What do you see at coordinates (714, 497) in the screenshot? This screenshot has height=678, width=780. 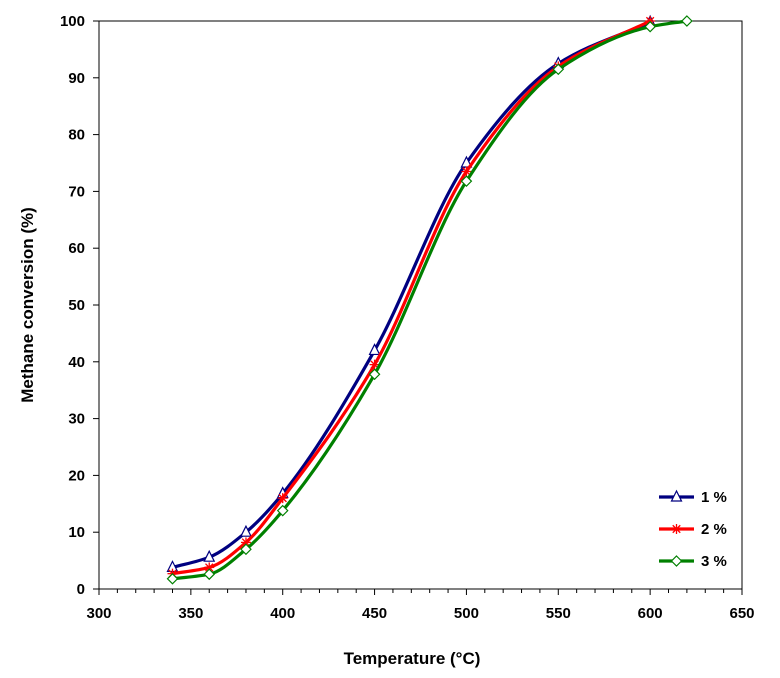 I see `legend-label: 1 %` at bounding box center [714, 497].